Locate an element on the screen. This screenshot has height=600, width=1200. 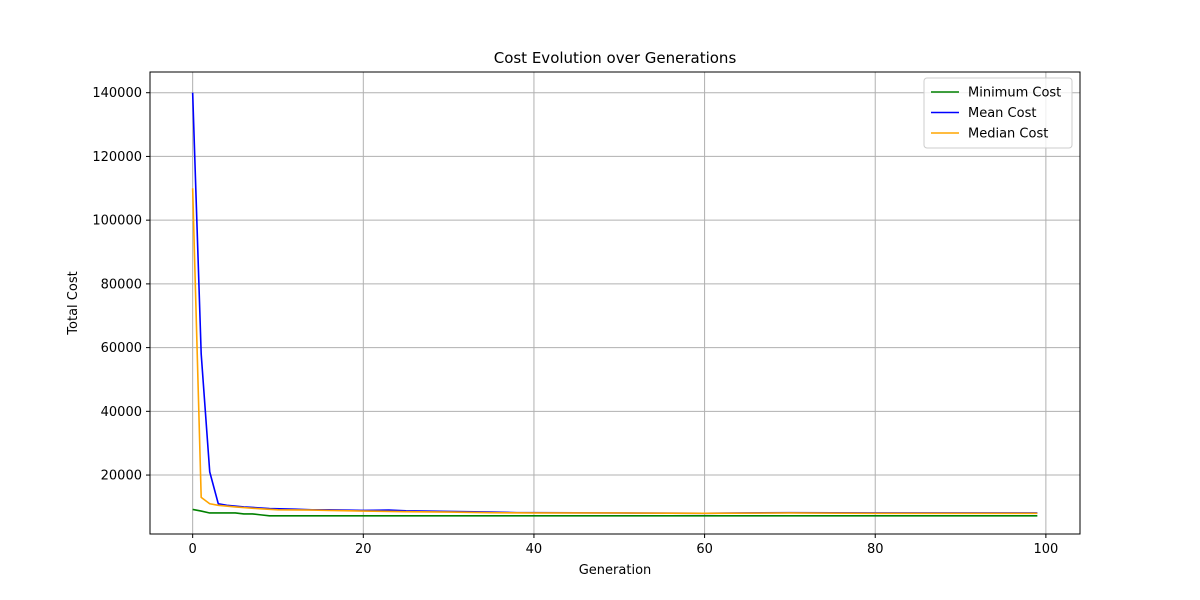
y-tick-label: 140000 is located at coordinates (117, 93).